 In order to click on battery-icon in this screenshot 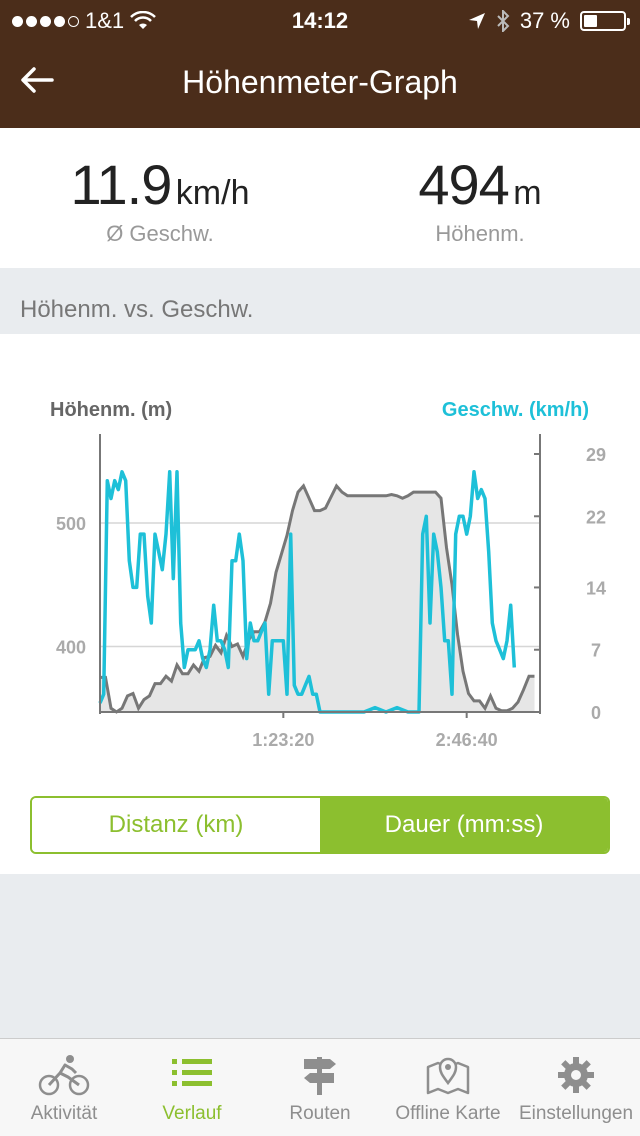, I will do `click(605, 21)`.